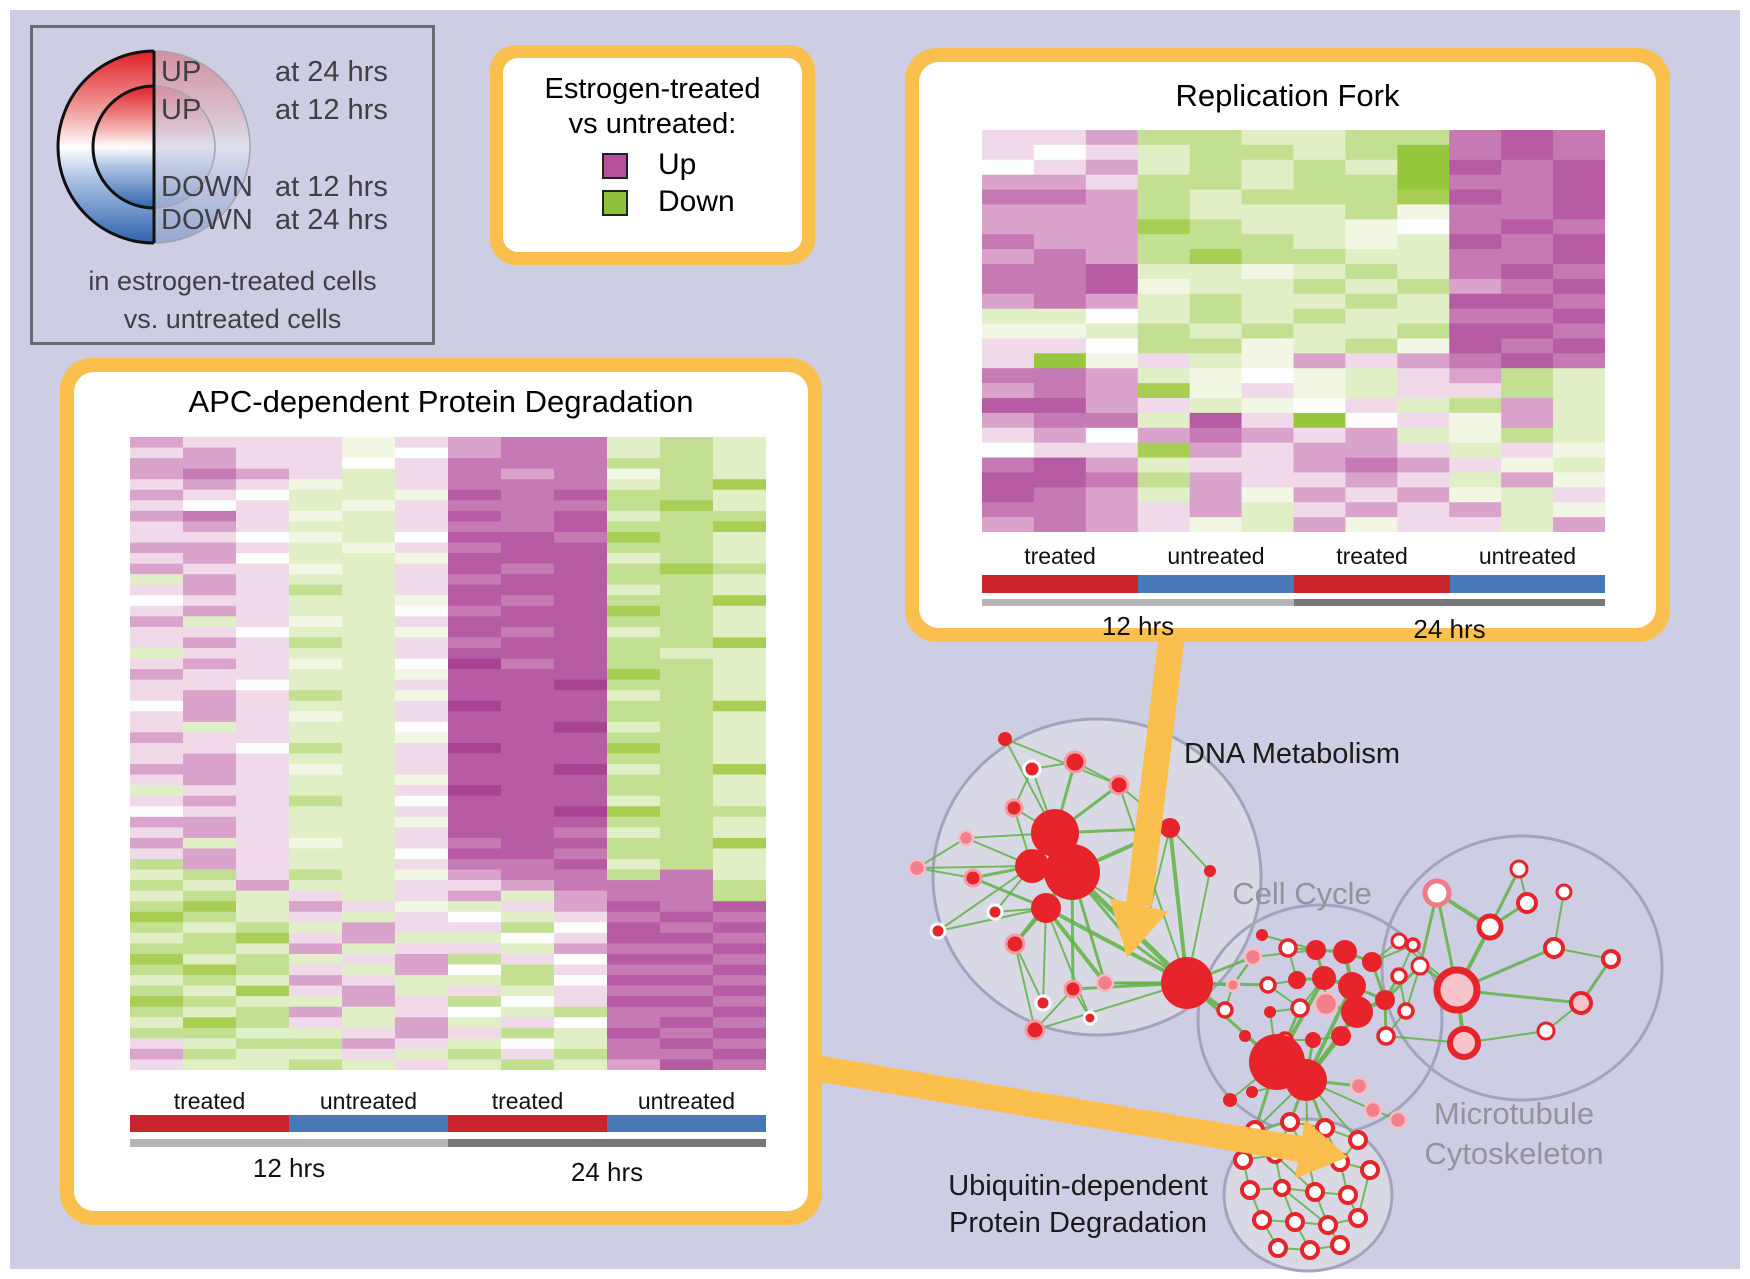 Image resolution: width=1750 pixels, height=1279 pixels. I want to click on estrogen-legend-inner, so click(652, 155).